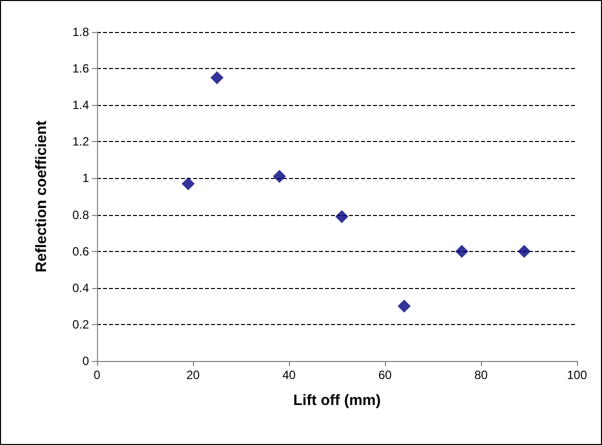 The image size is (602, 445). What do you see at coordinates (86, 361) in the screenshot?
I see `y-tick-label: 0` at bounding box center [86, 361].